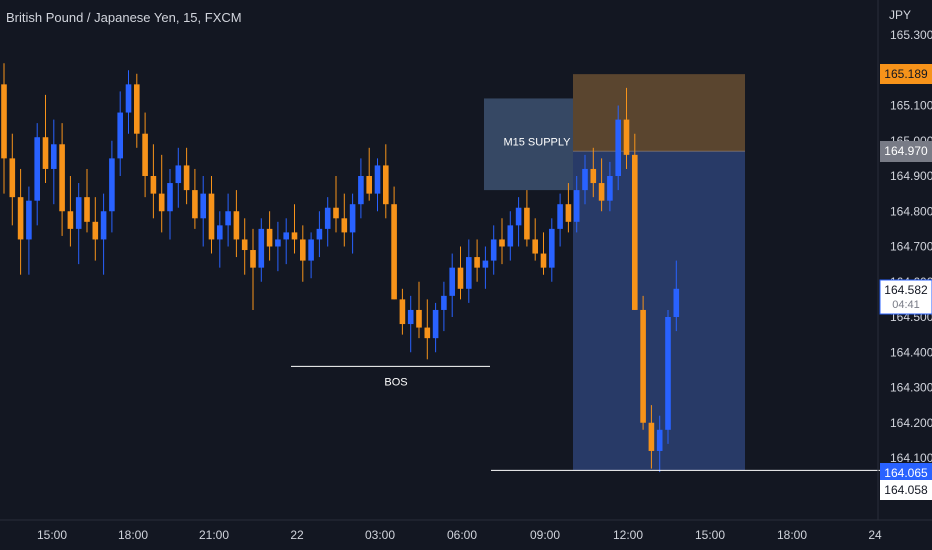  Describe the element at coordinates (911, 247) in the screenshot. I see `price-tick-label: 164.700` at that location.